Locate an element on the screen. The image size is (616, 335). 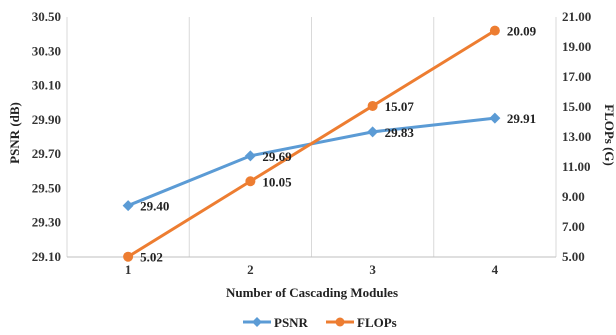
y-left-tick-label: 29.50 is located at coordinates (46, 187).